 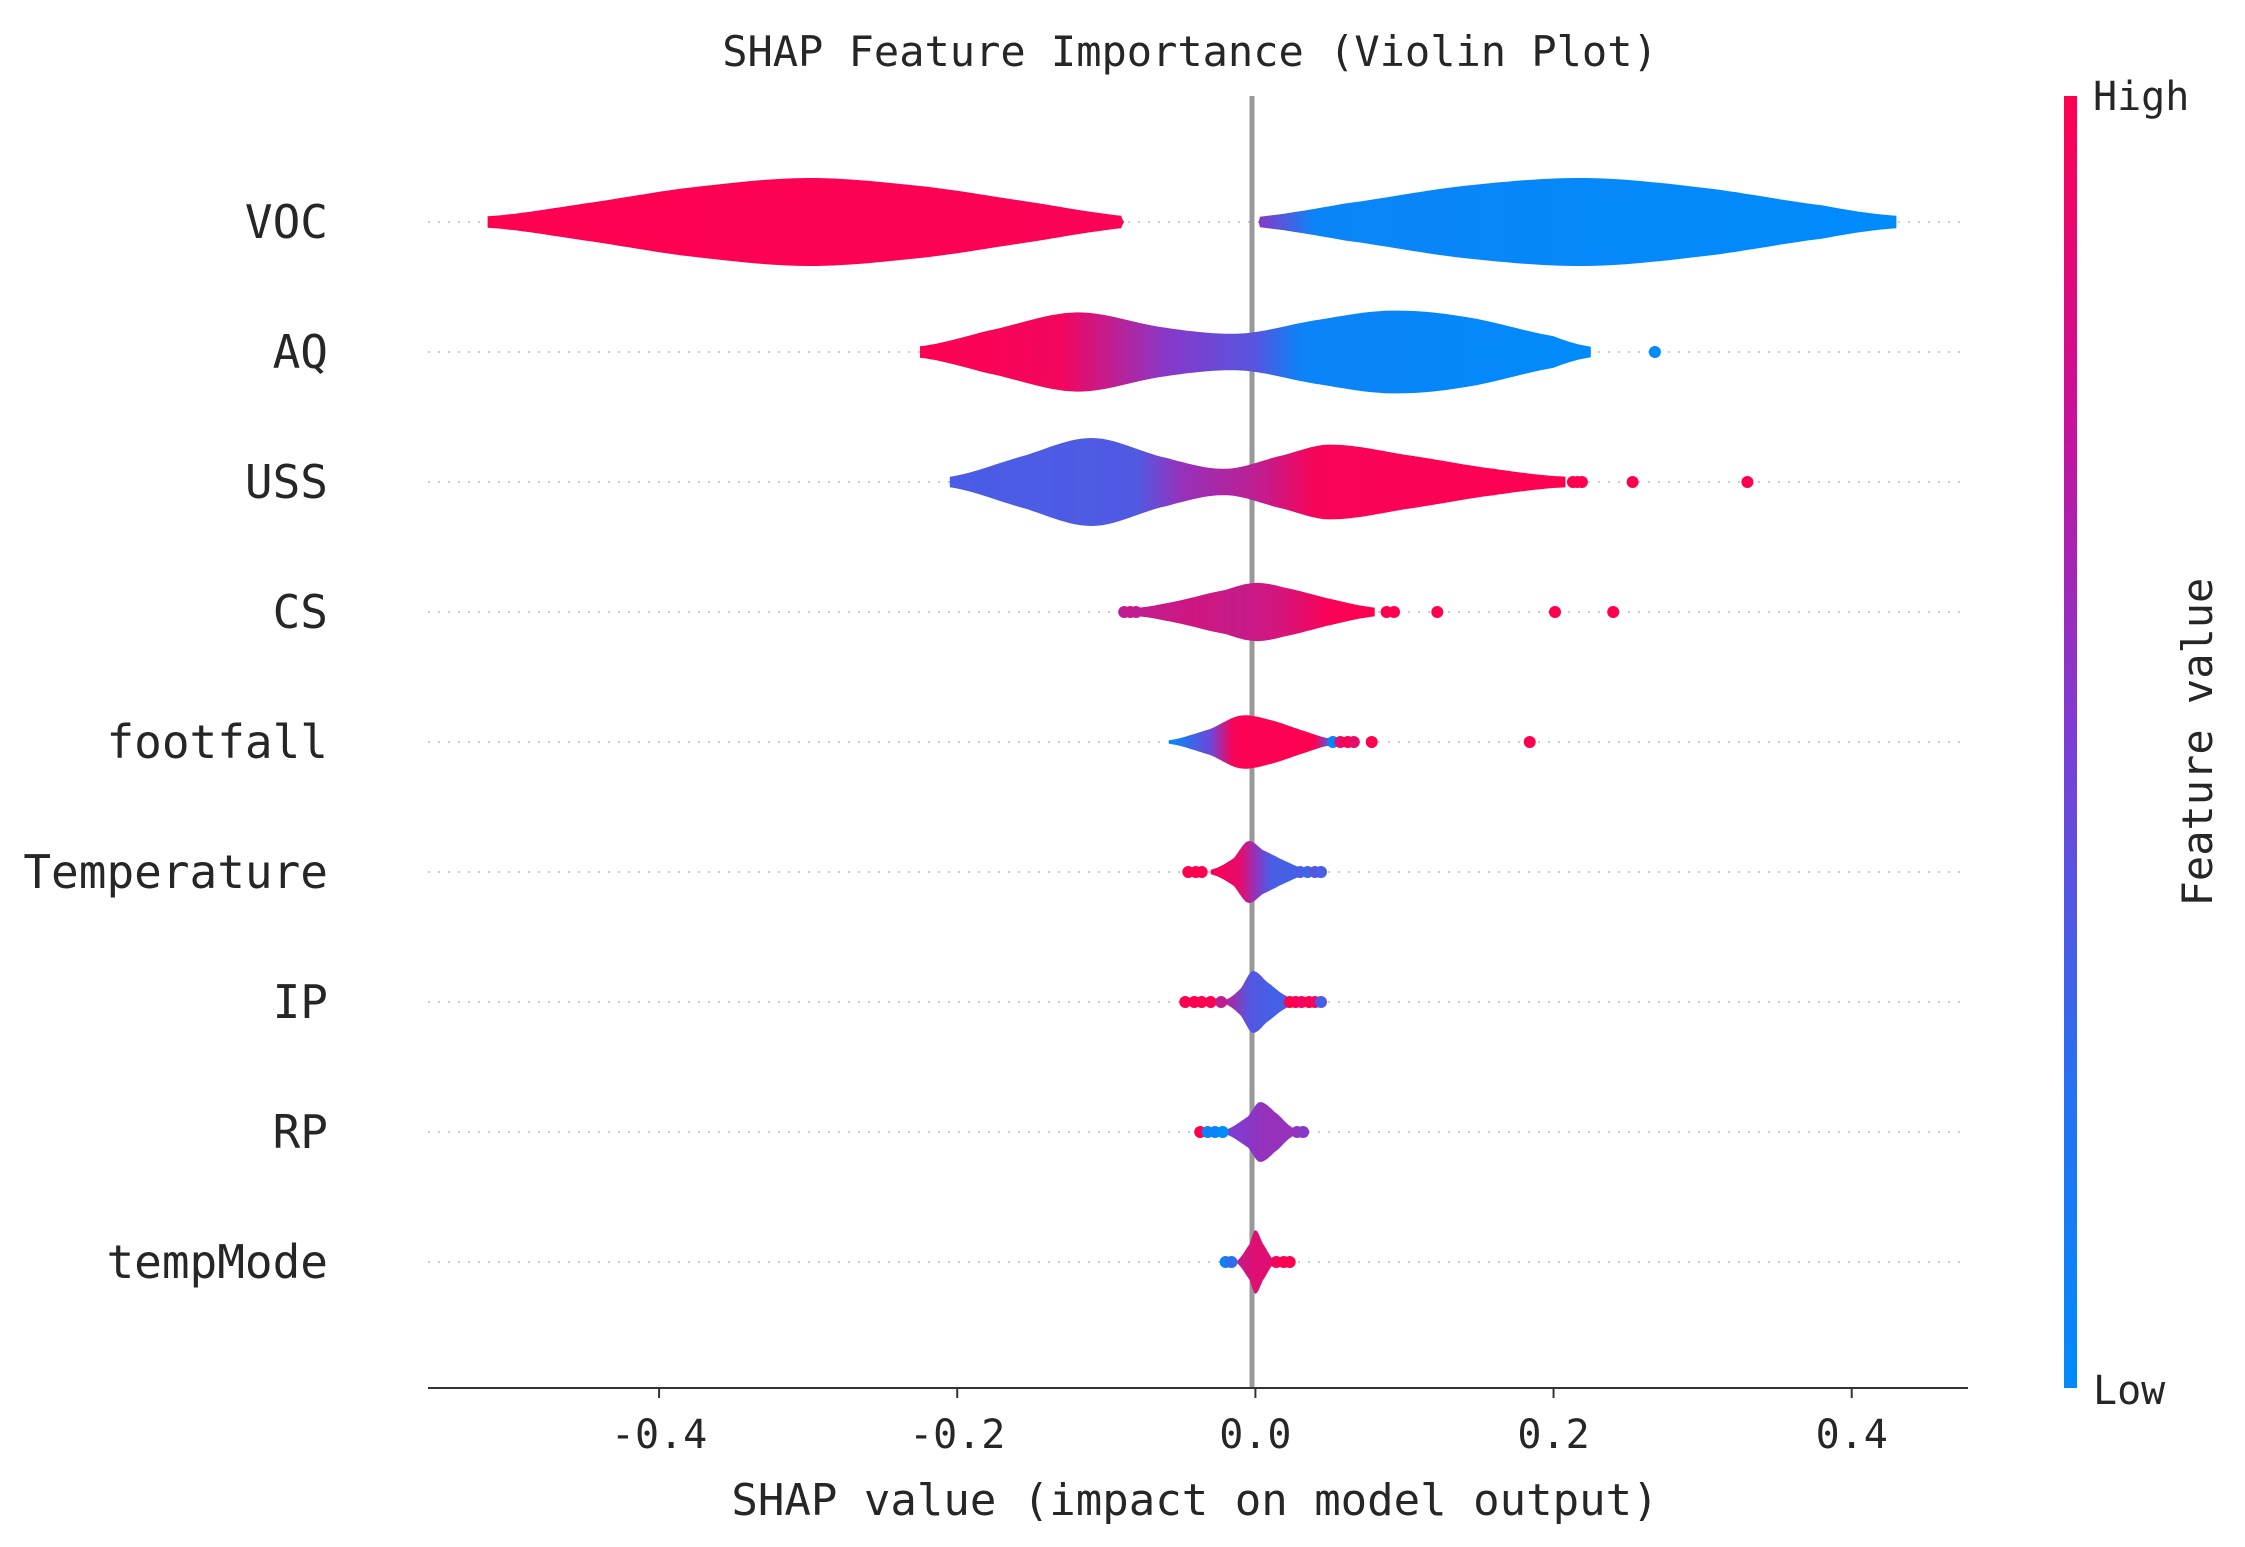 What do you see at coordinates (957, 1435) in the screenshot?
I see `x-tick-label: -0.2` at bounding box center [957, 1435].